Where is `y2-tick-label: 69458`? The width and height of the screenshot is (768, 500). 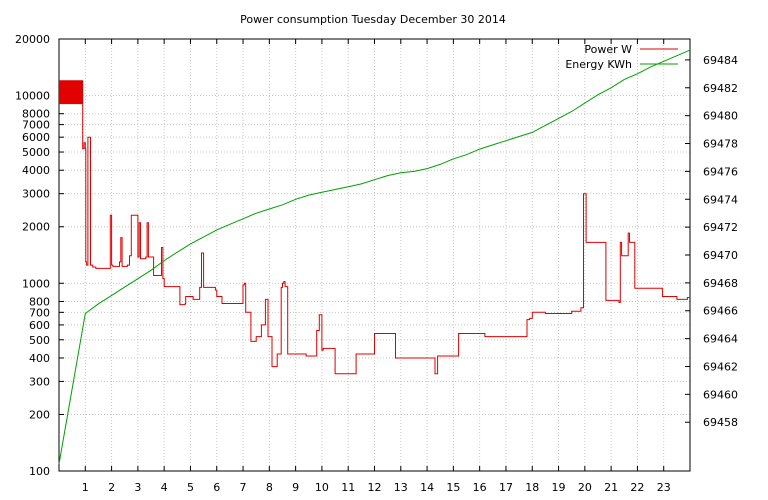
y2-tick-label: 69458 is located at coordinates (720, 422).